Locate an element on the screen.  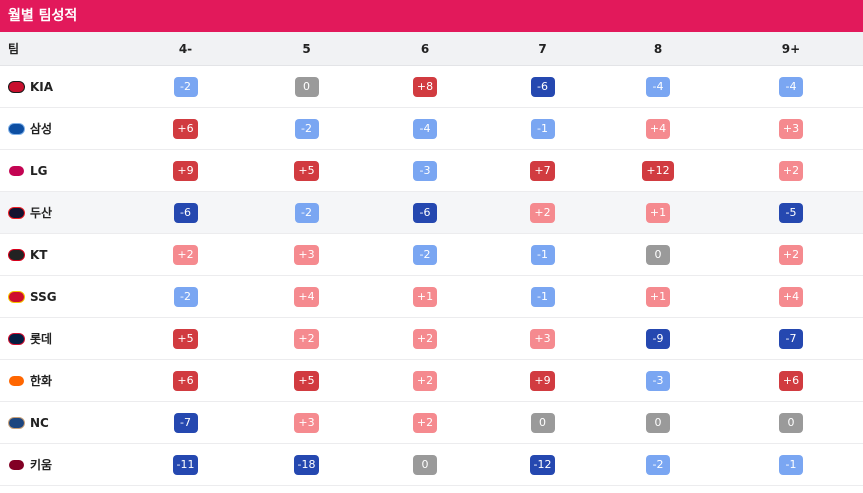
team-cell: LG is located at coordinates (60, 170).